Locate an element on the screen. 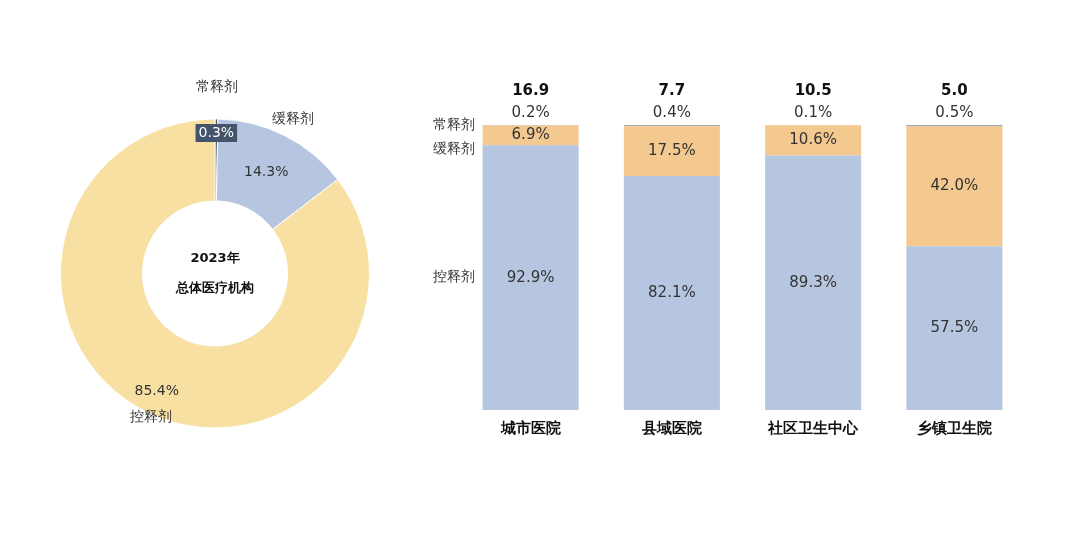  x-tick-label: 社区卫生中心 is located at coordinates (813, 427).